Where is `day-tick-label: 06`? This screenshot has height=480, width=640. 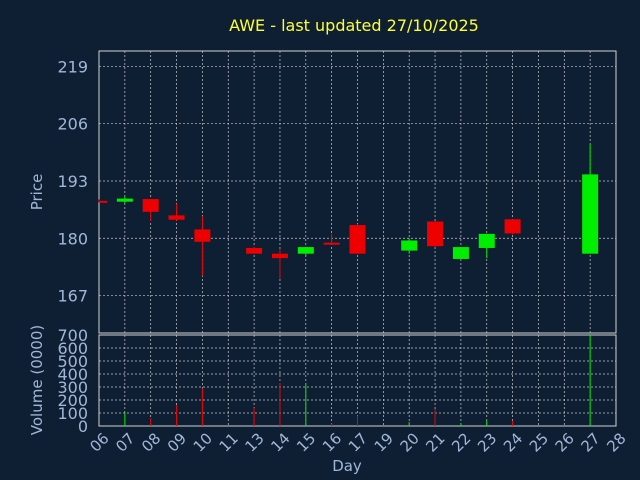
day-tick-label: 06 is located at coordinates (99, 442).